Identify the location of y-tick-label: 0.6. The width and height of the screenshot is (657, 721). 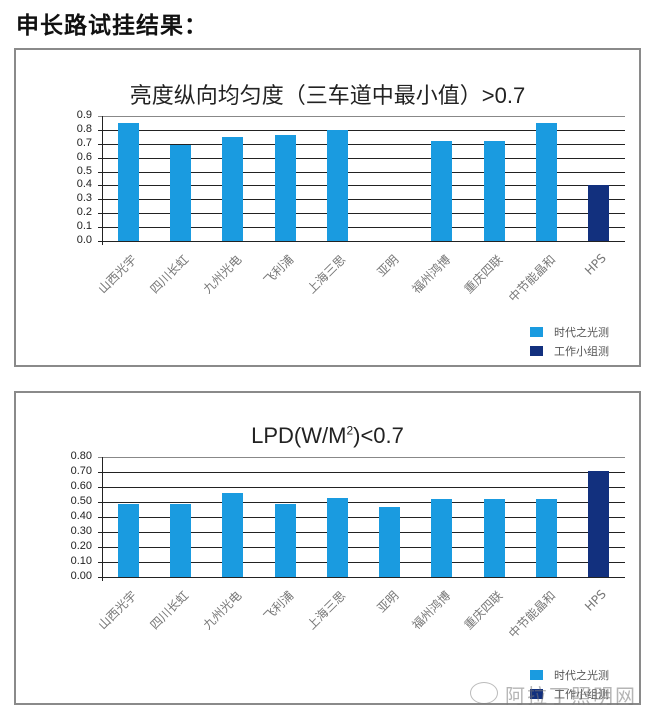
(84, 156).